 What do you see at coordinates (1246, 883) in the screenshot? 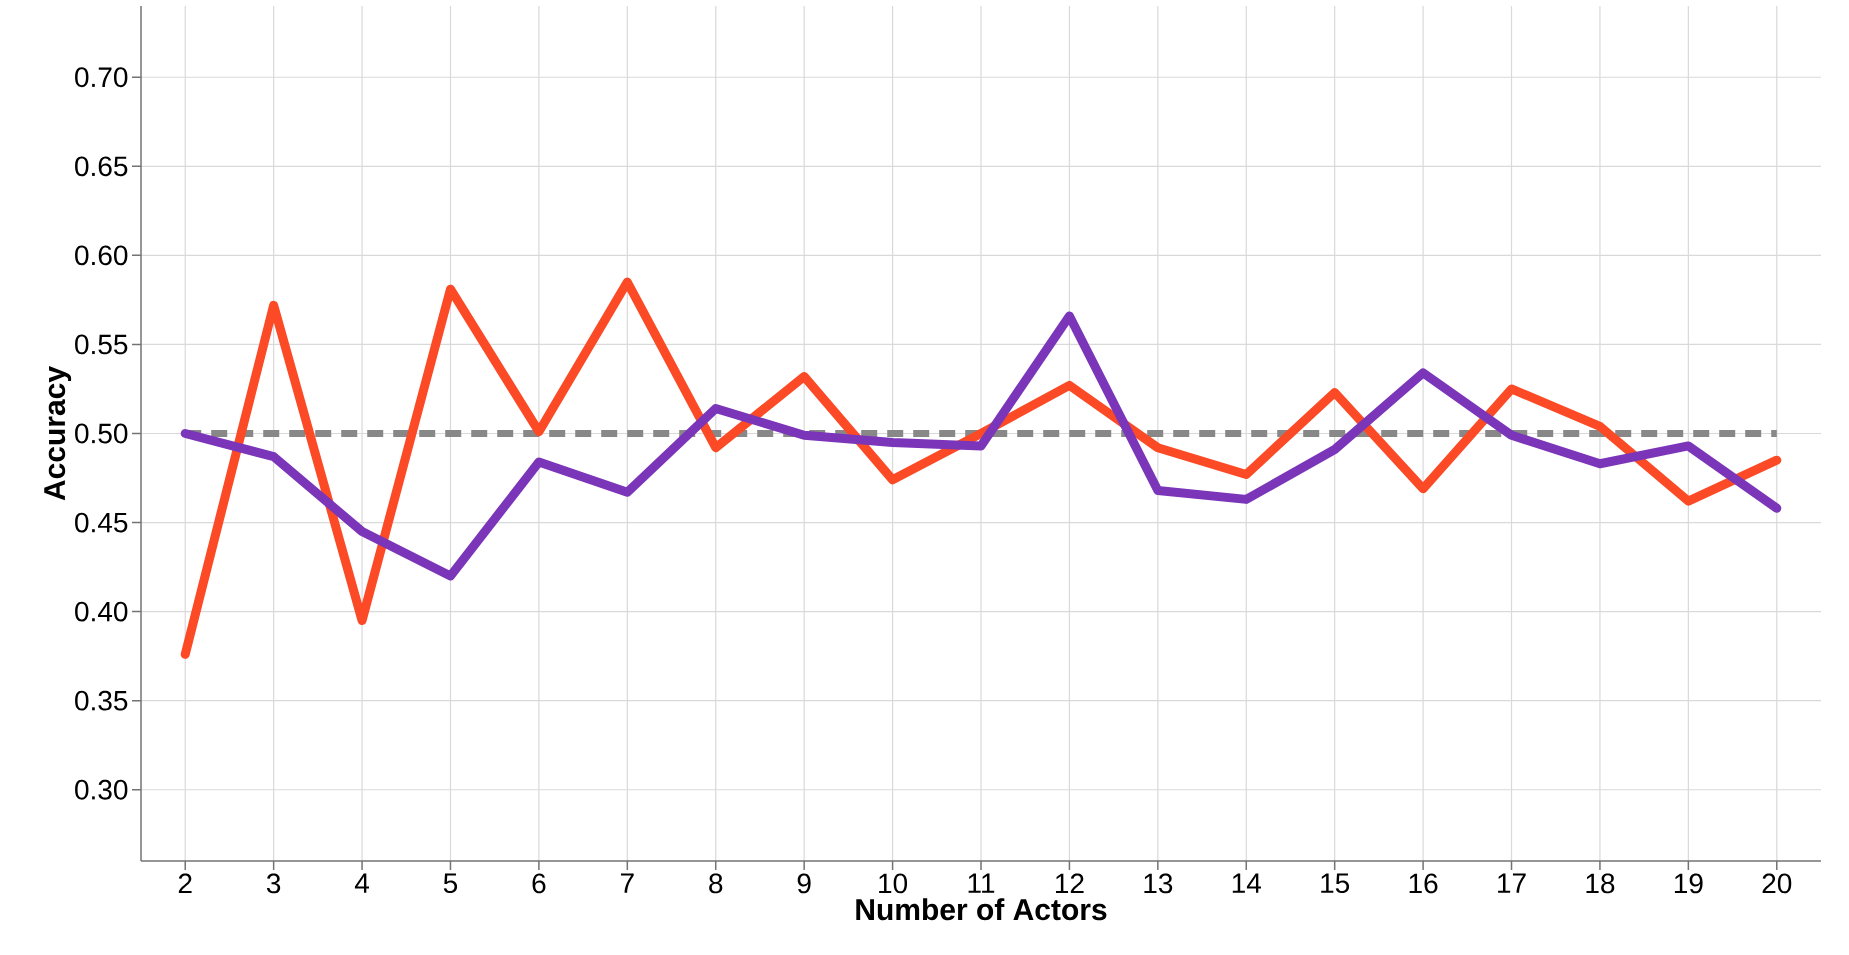
I see `x-tick-label: 14` at bounding box center [1246, 883].